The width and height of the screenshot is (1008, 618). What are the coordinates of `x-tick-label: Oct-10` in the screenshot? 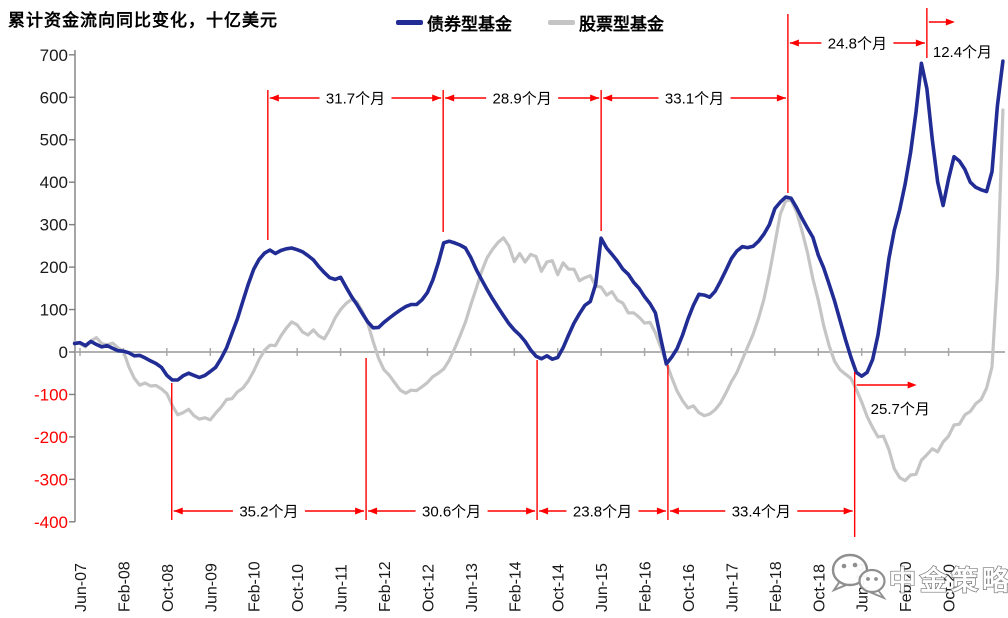 It's located at (298, 588).